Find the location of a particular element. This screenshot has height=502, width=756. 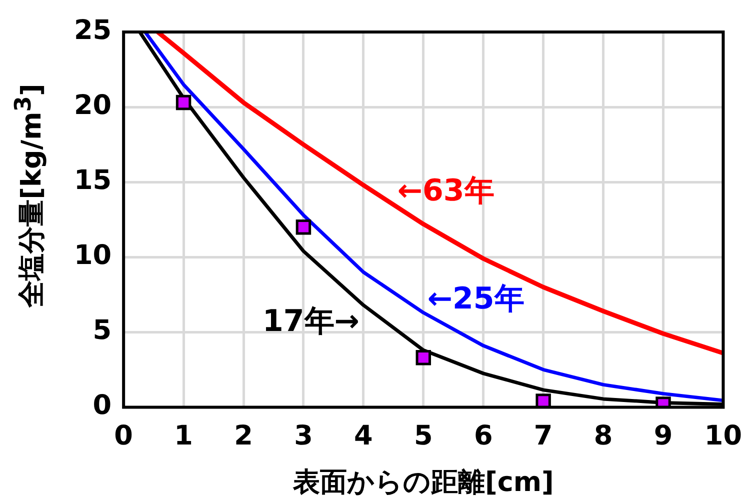

annotation: ←25年 is located at coordinates (475, 298).